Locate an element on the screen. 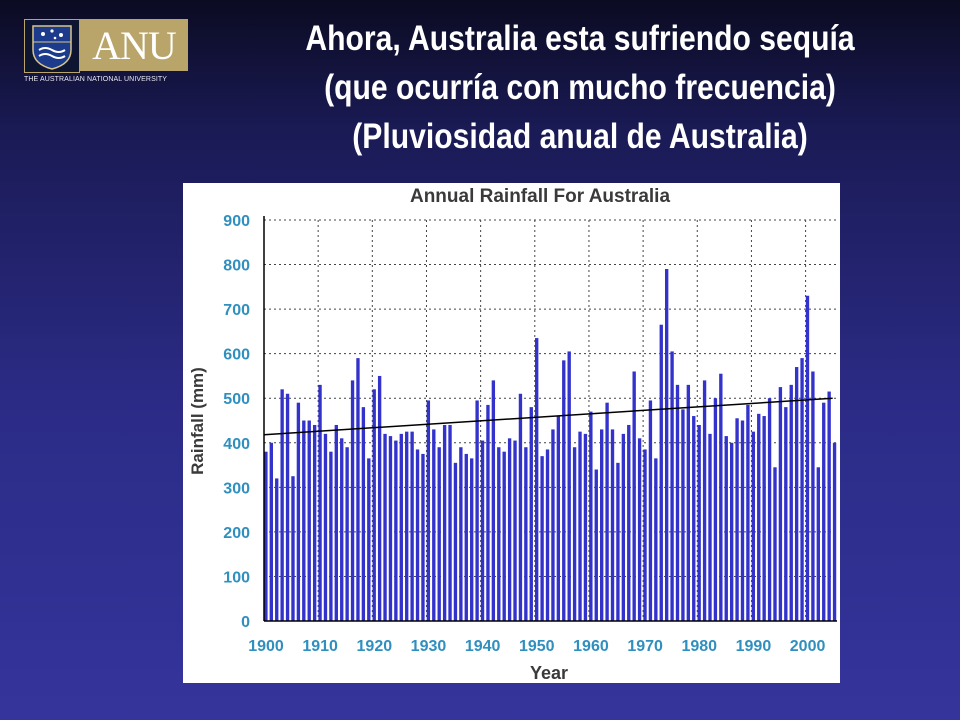 This screenshot has width=960, height=720. y-tick-label: 400 is located at coordinates (236, 444).